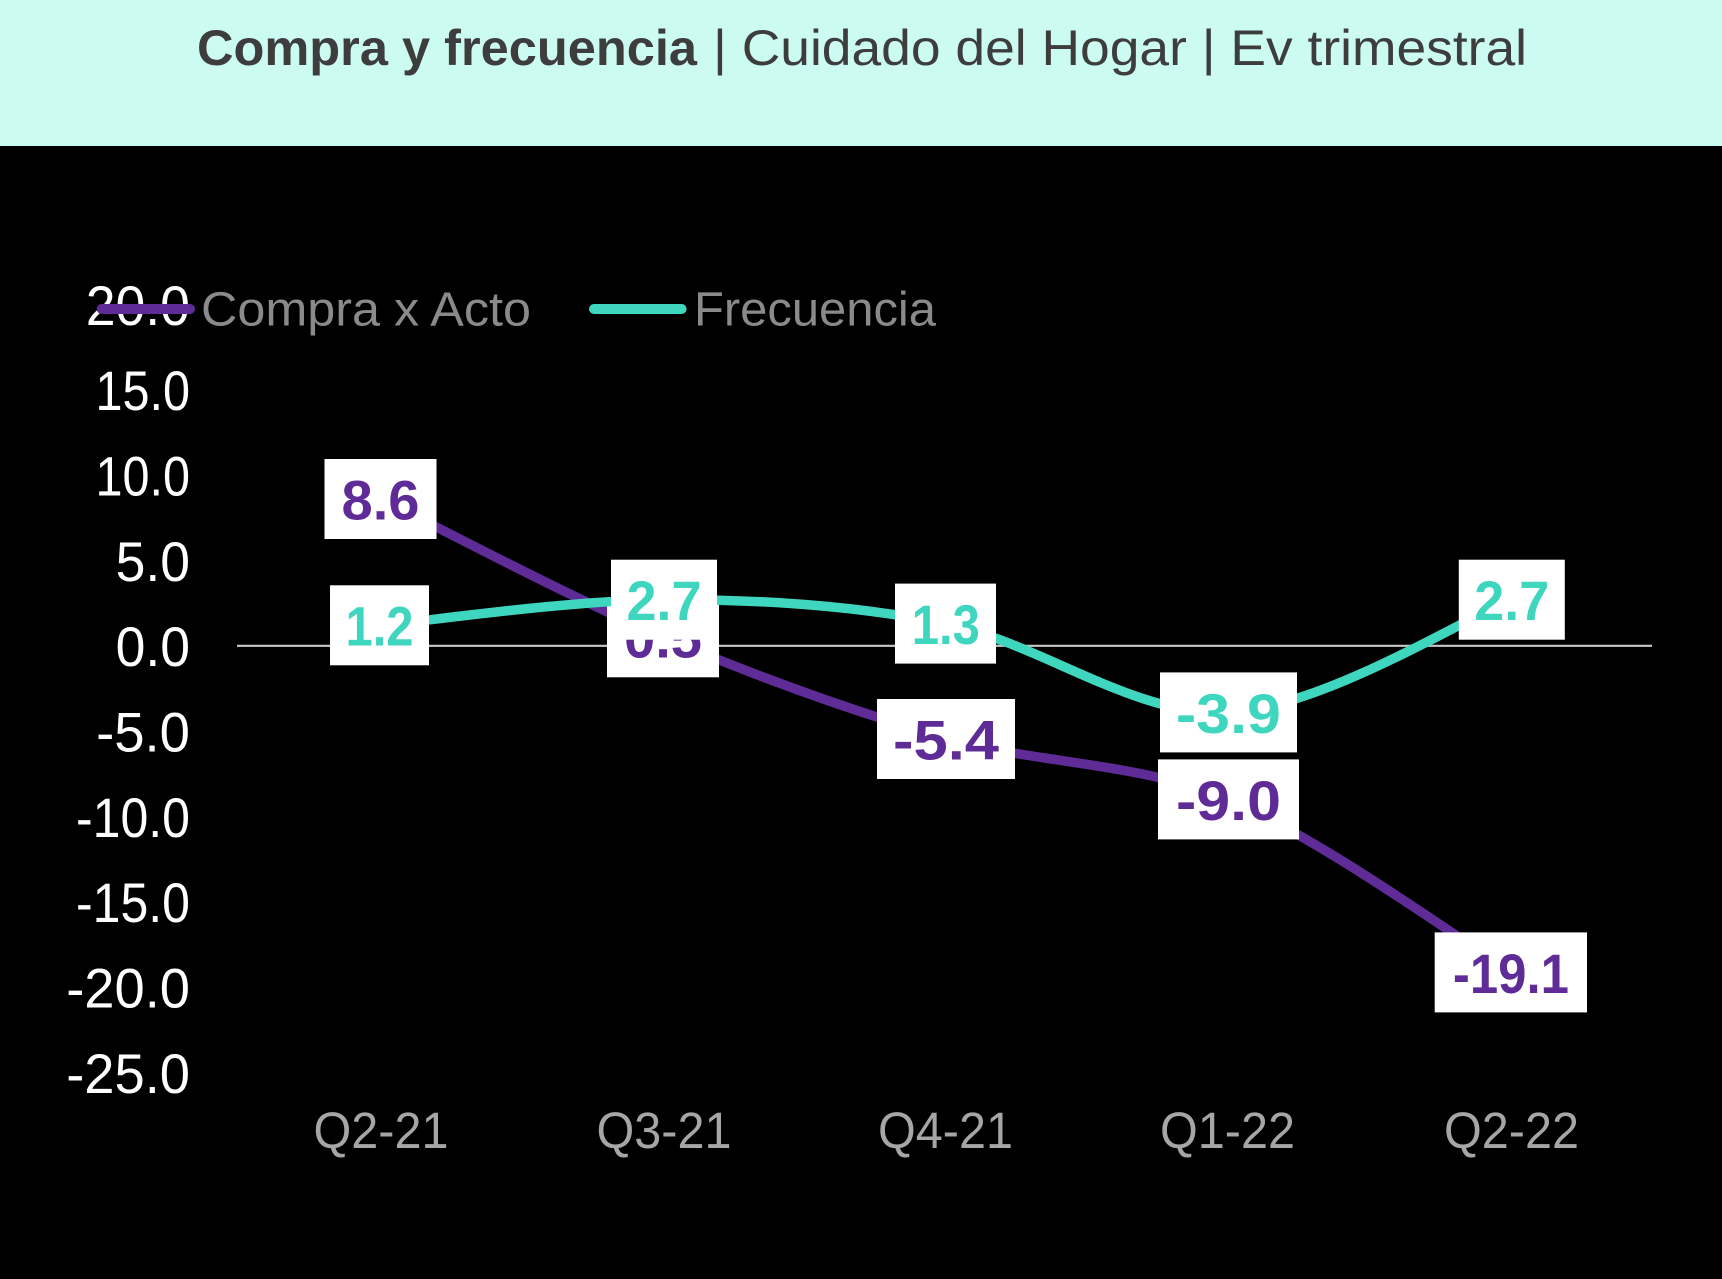  Describe the element at coordinates (1228, 800) in the screenshot. I see `svg-text: -9.0` at that location.